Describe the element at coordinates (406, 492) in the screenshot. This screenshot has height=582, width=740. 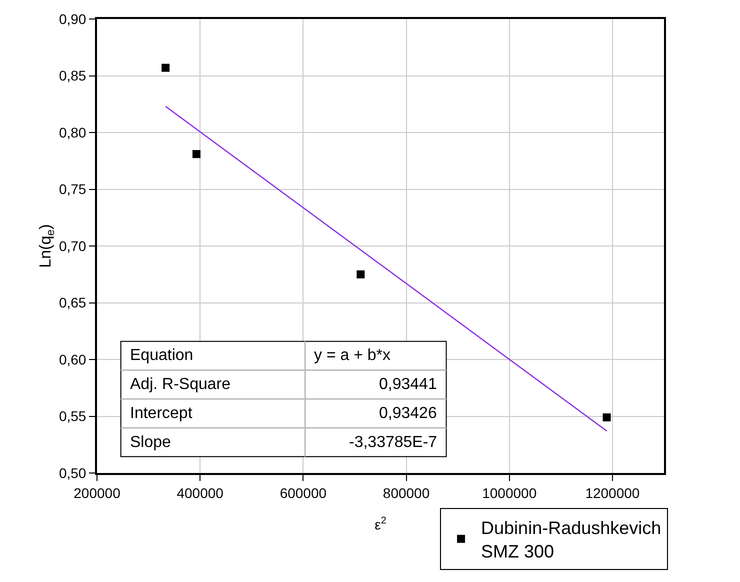
I see `x-tick-label: 800000` at that location.